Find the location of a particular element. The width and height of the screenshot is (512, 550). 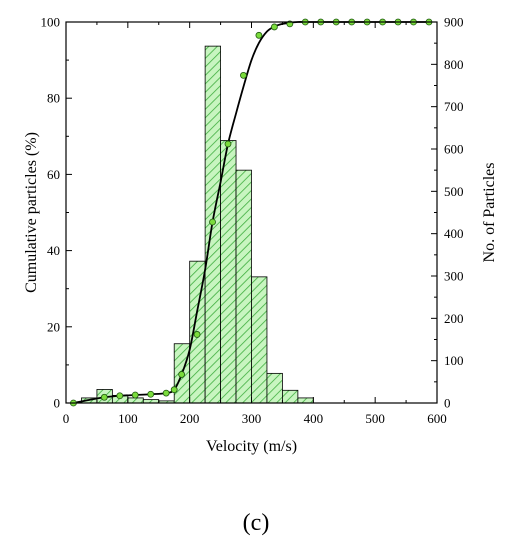

y-right-tick-label: 500 is located at coordinates (454, 191).